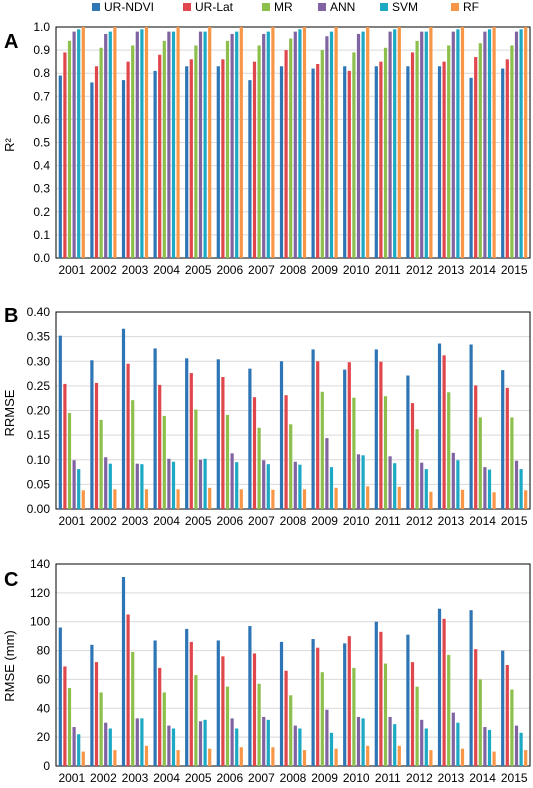  Describe the element at coordinates (166, 778) in the screenshot. I see `x-tick-label: 2004` at that location.